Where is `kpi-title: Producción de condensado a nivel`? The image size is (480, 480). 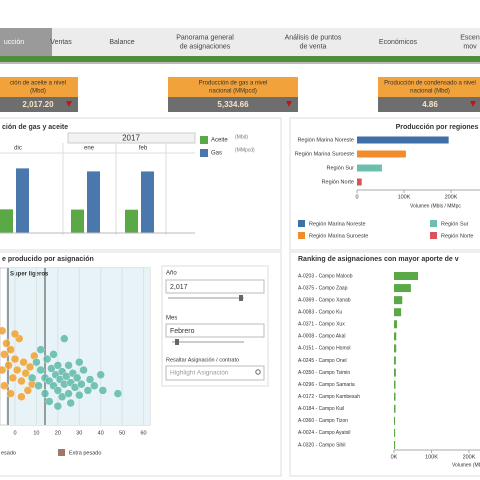
kpi-title: Producción de condensado a nivel is located at coordinates (430, 84).